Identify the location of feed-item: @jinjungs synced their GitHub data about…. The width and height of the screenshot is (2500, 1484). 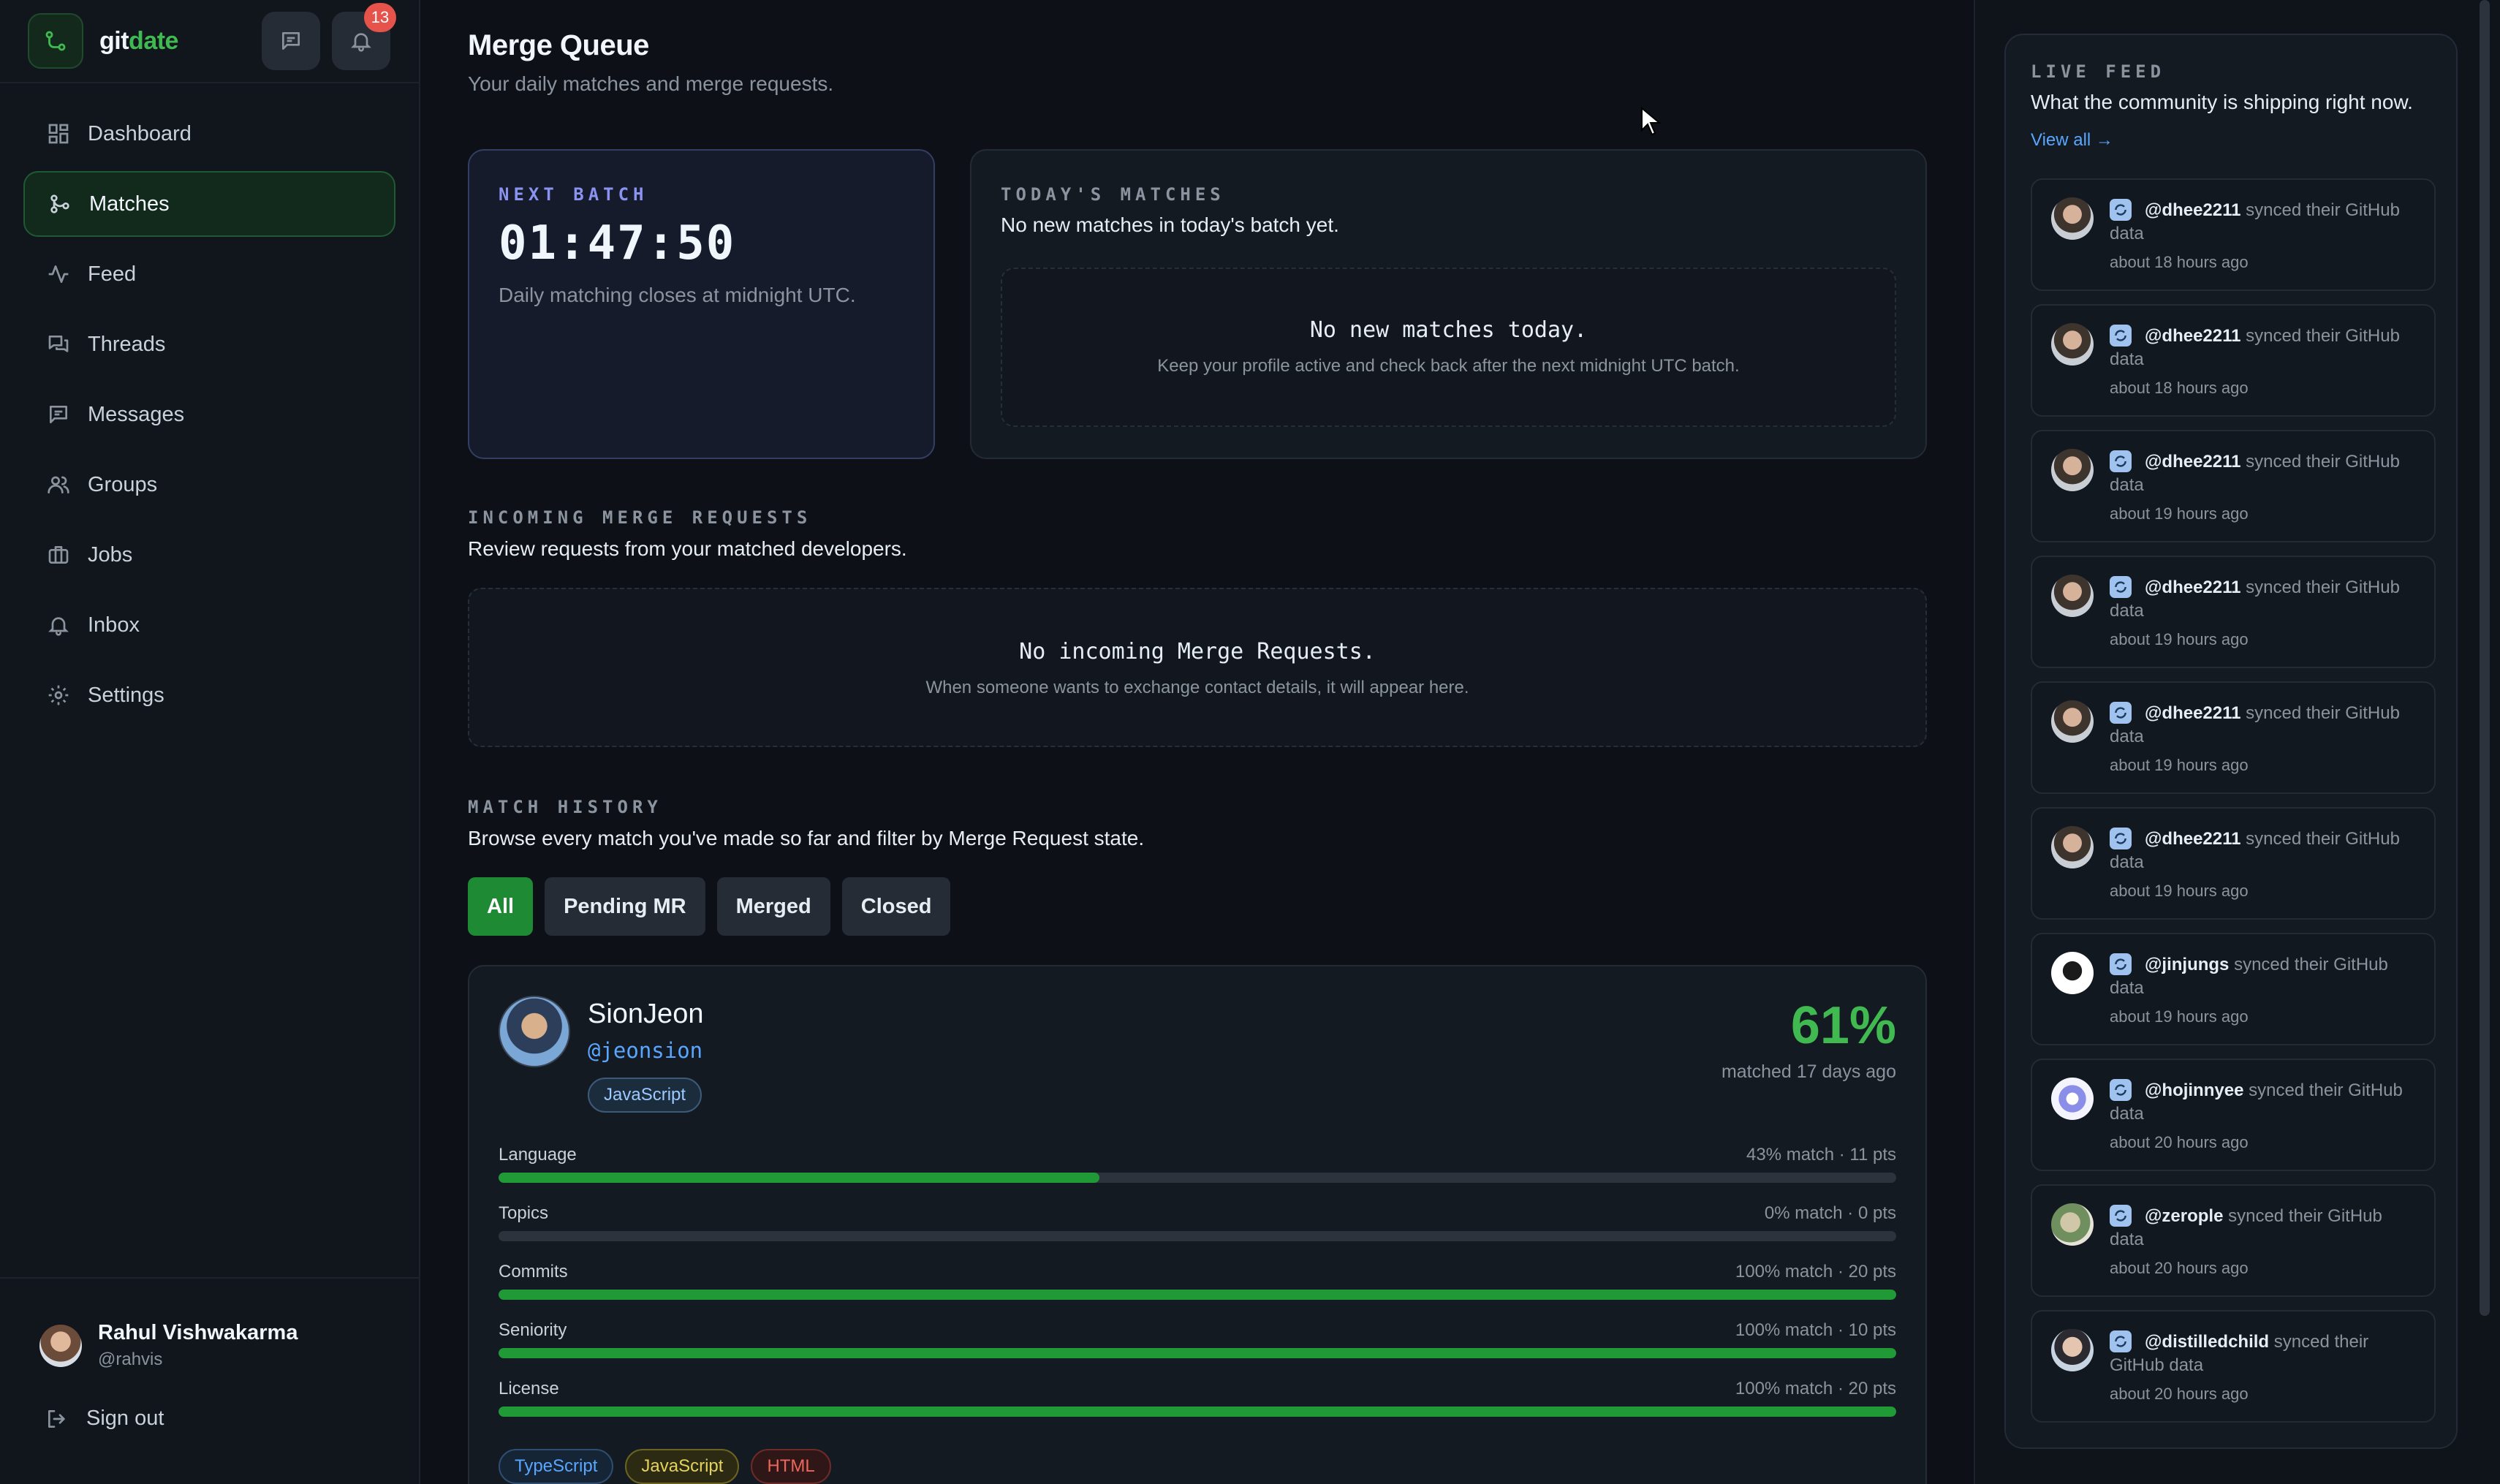
(2234, 989).